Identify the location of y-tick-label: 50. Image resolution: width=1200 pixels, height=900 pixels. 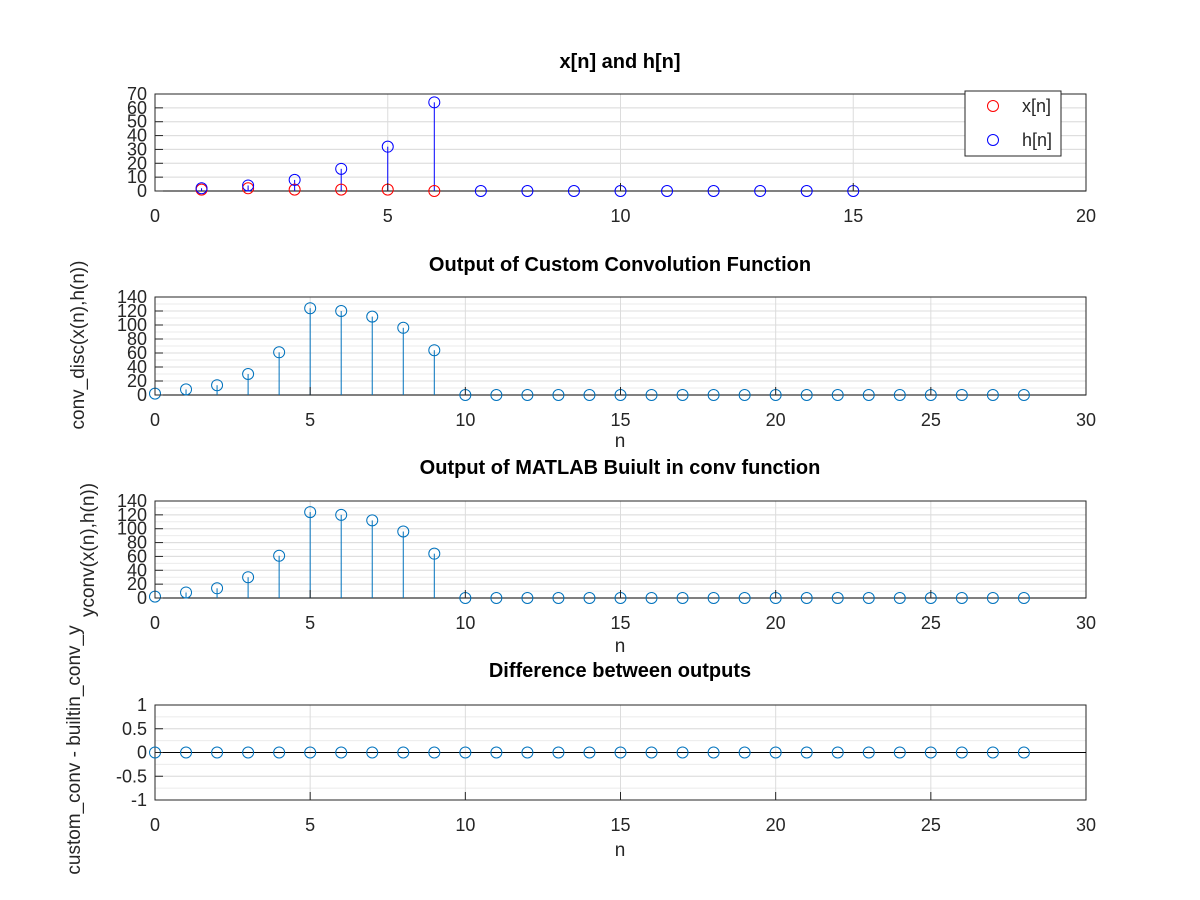
(137, 122).